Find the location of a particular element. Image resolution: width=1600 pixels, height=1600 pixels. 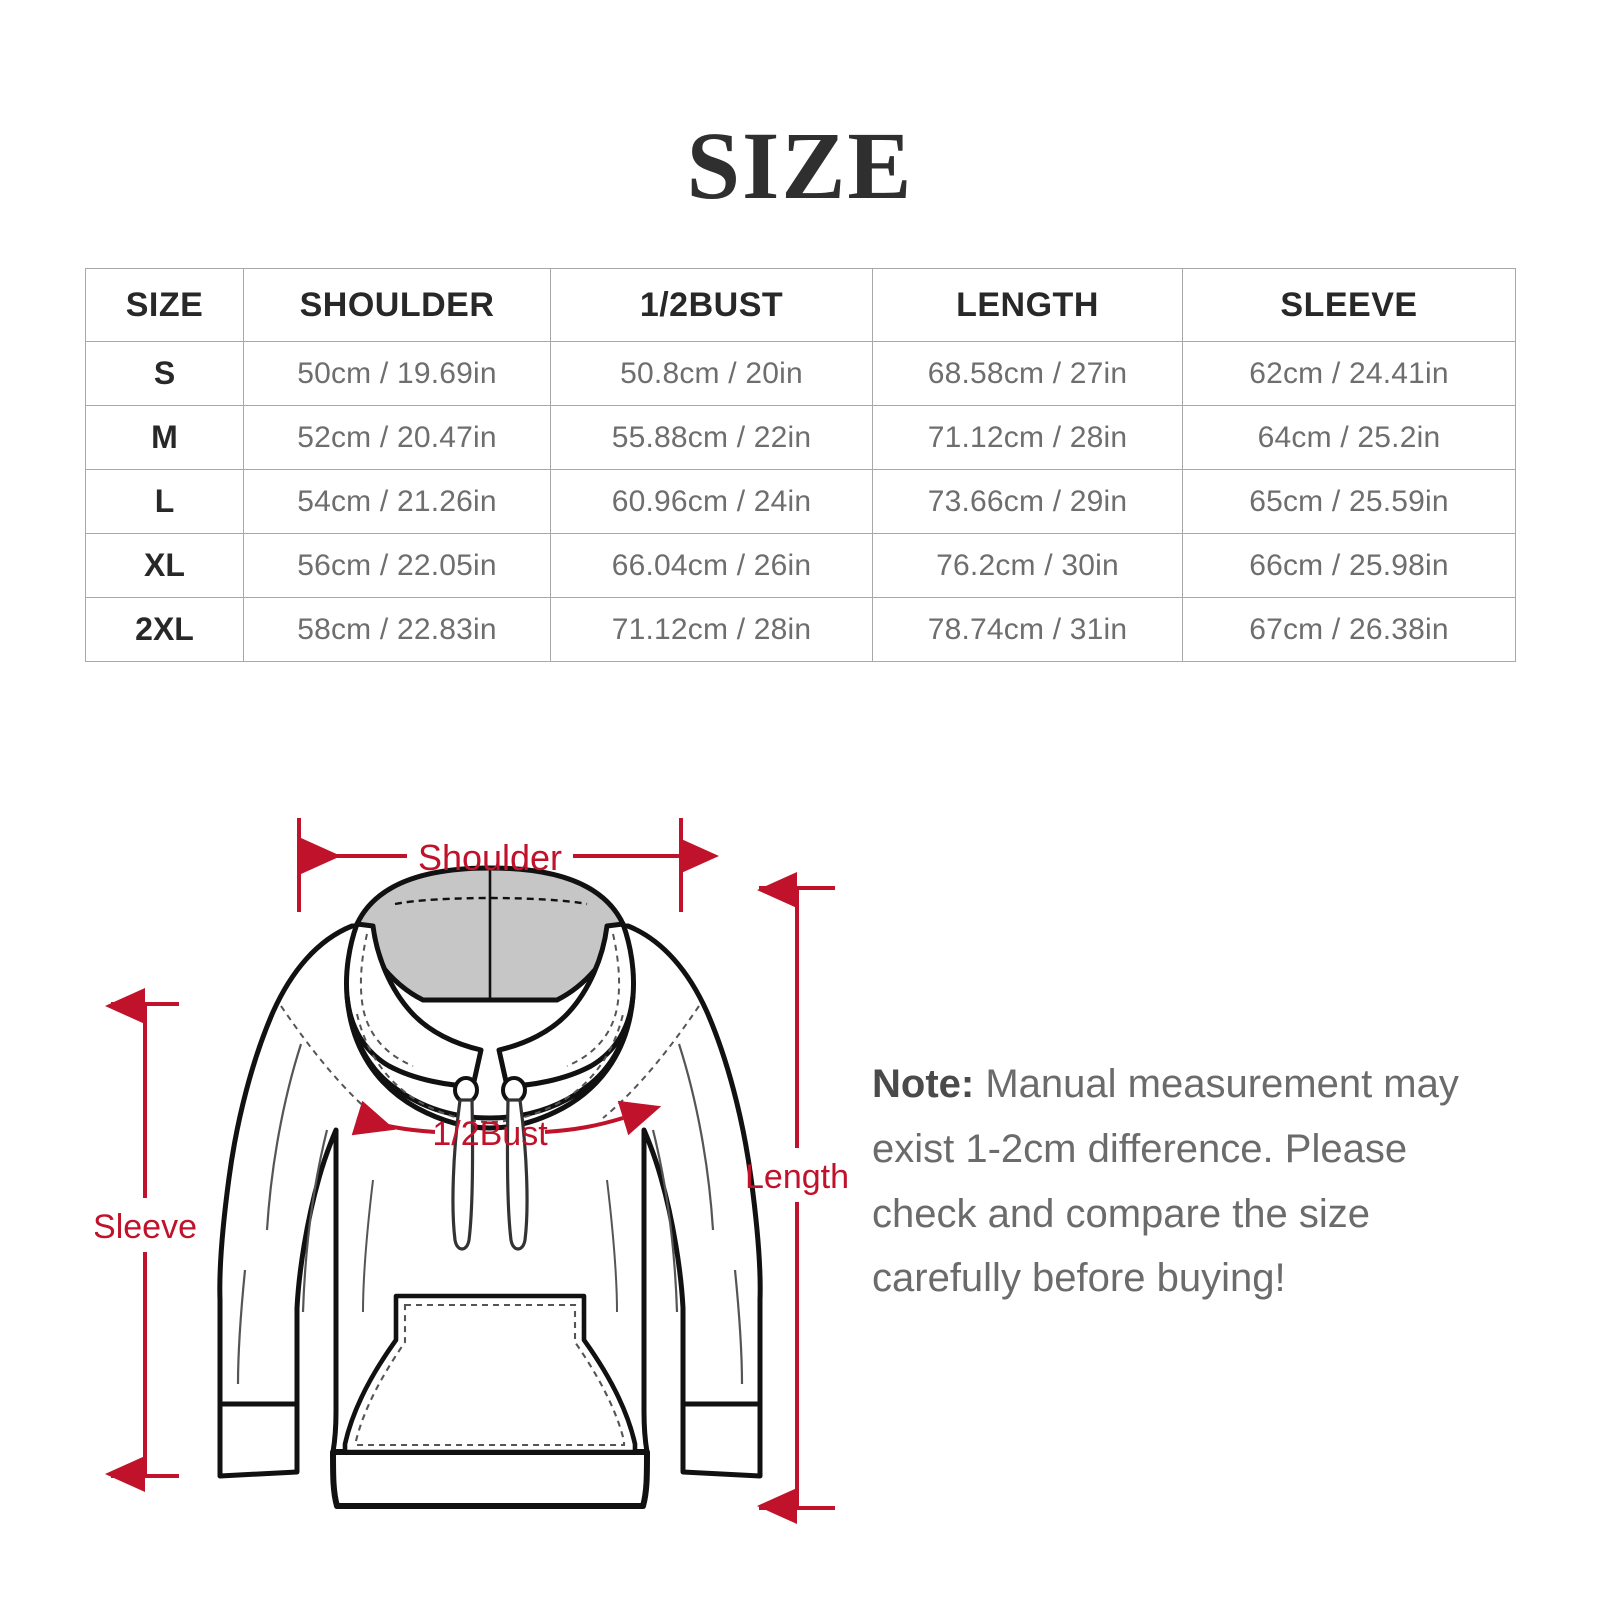

left-sleeve-fold is located at coordinates (284, 1137).